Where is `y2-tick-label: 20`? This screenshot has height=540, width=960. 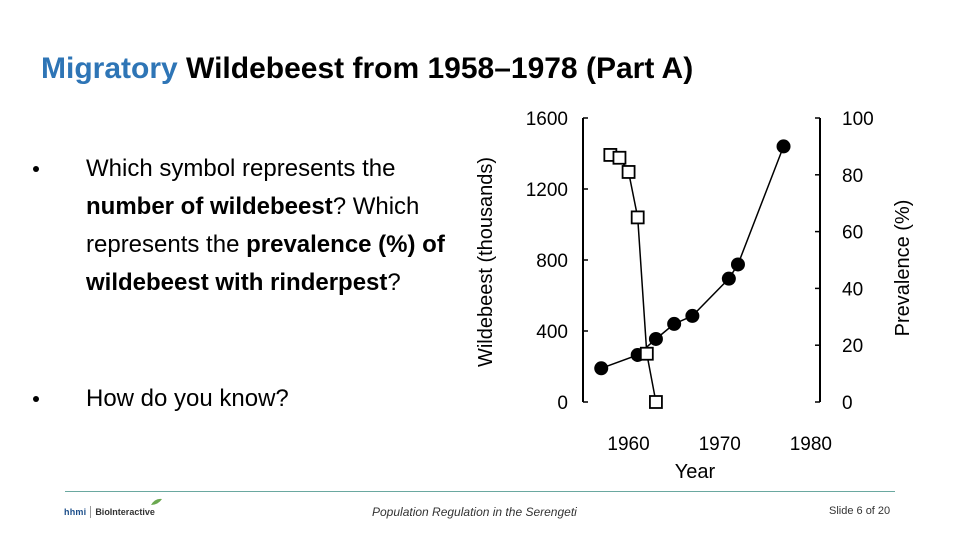
y2-tick-label: 20 is located at coordinates (852, 346).